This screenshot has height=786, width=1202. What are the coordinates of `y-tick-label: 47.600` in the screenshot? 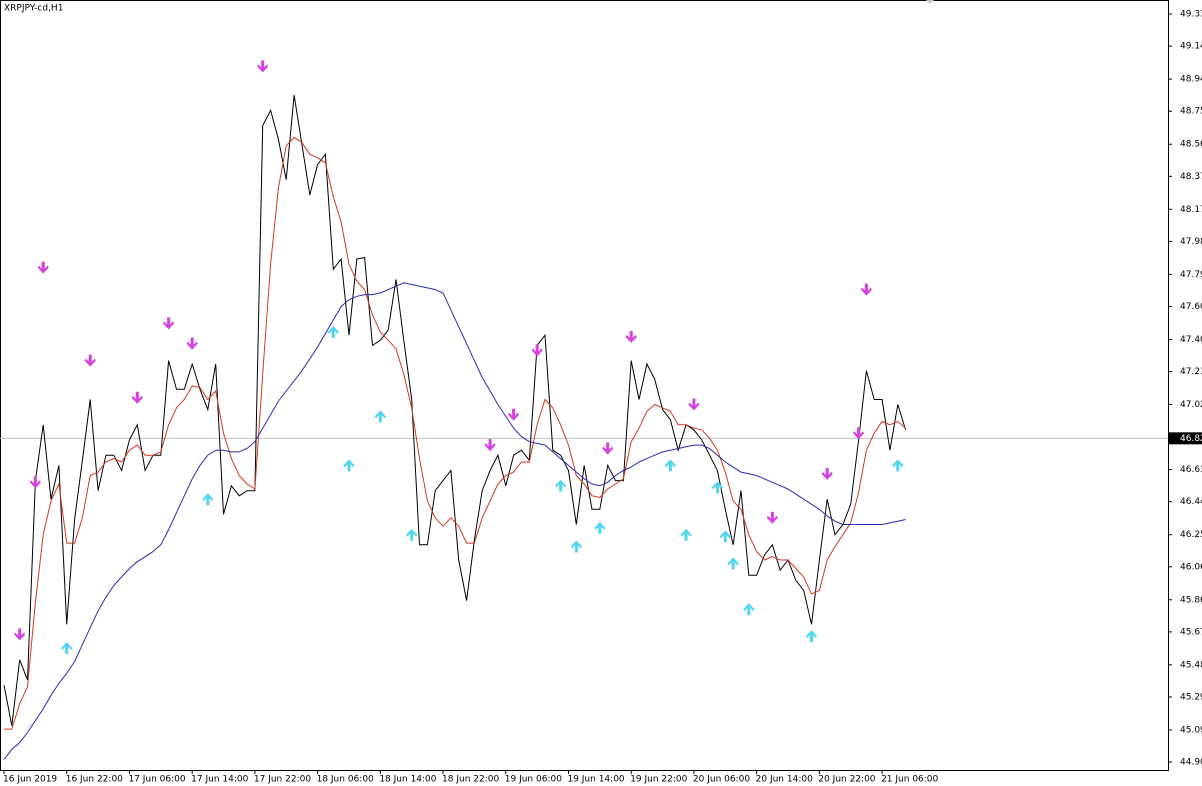 It's located at (1191, 307).